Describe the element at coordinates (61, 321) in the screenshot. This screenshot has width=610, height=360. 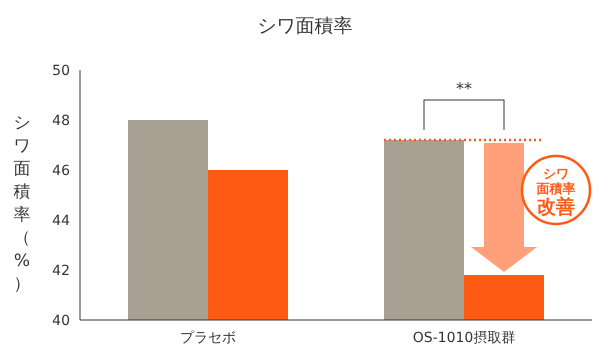
I see `y-tick-label: 40` at that location.